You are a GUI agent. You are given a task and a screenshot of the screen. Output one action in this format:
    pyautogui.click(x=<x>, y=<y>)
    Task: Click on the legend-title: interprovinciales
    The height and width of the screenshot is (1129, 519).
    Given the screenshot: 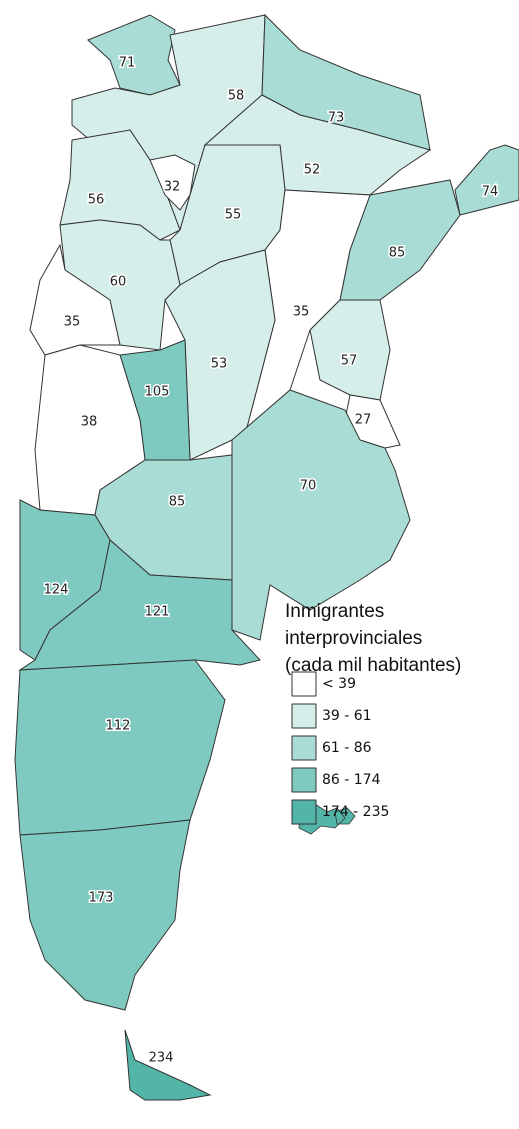 What is the action you would take?
    pyautogui.click(x=353, y=638)
    